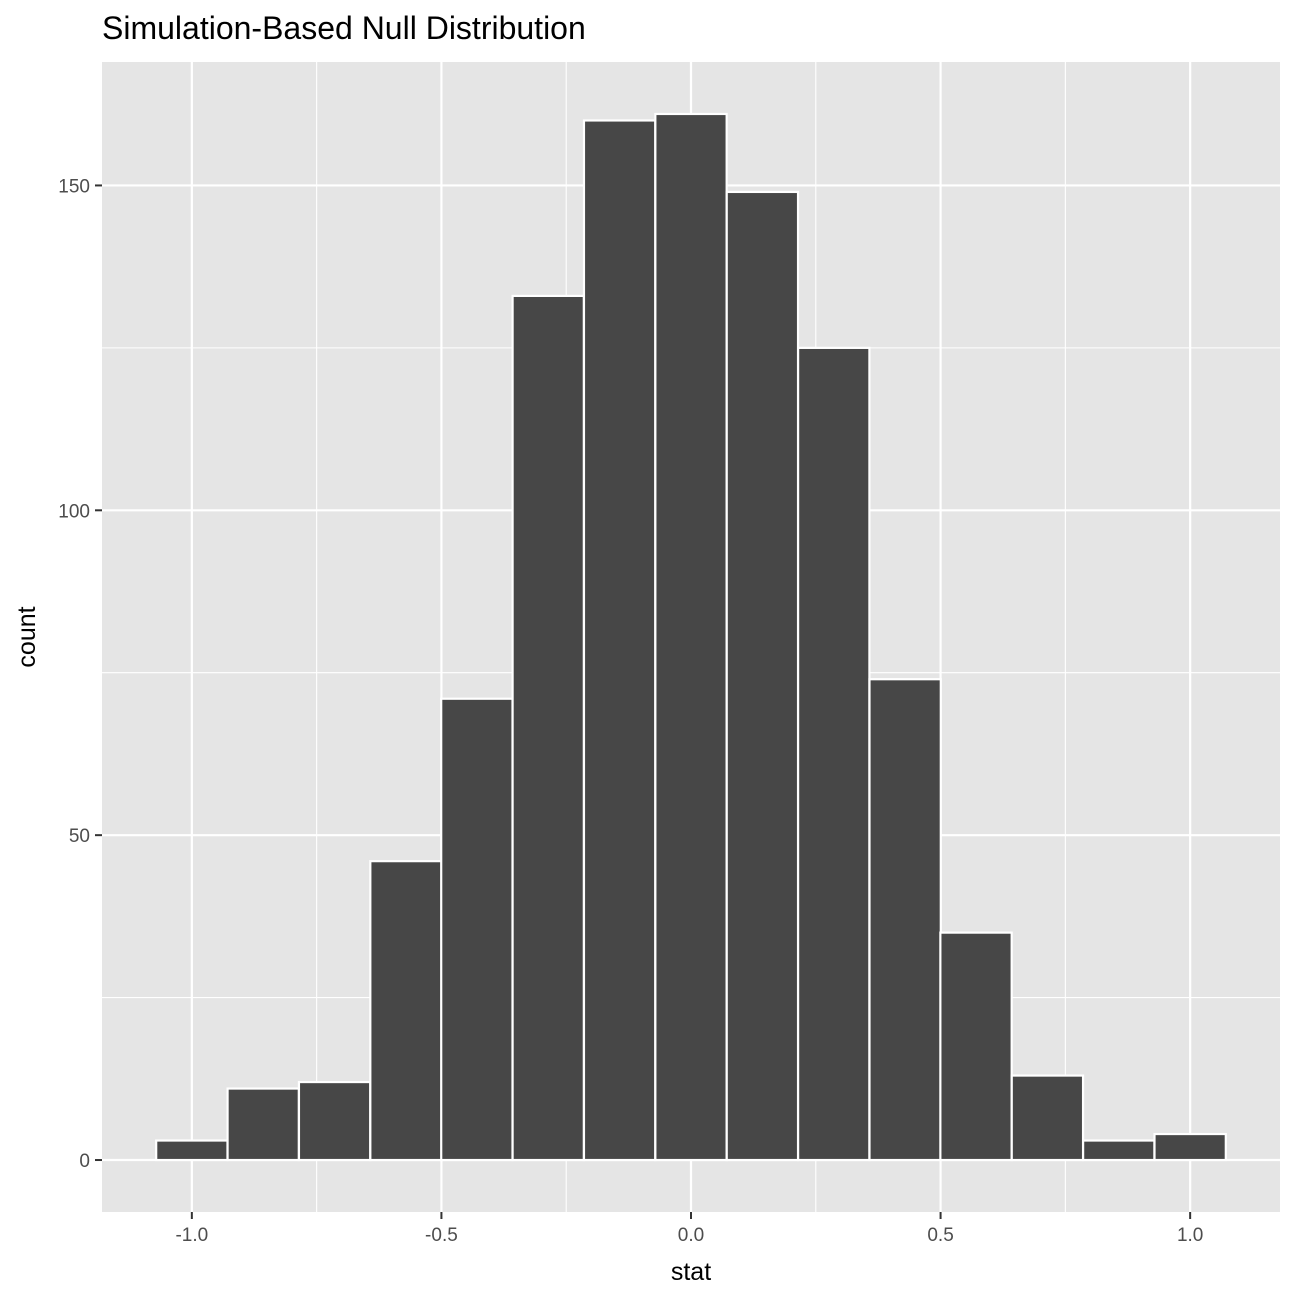  Describe the element at coordinates (80, 674) in the screenshot. I see `y-axis-ticks: 0 50 100 150` at that location.